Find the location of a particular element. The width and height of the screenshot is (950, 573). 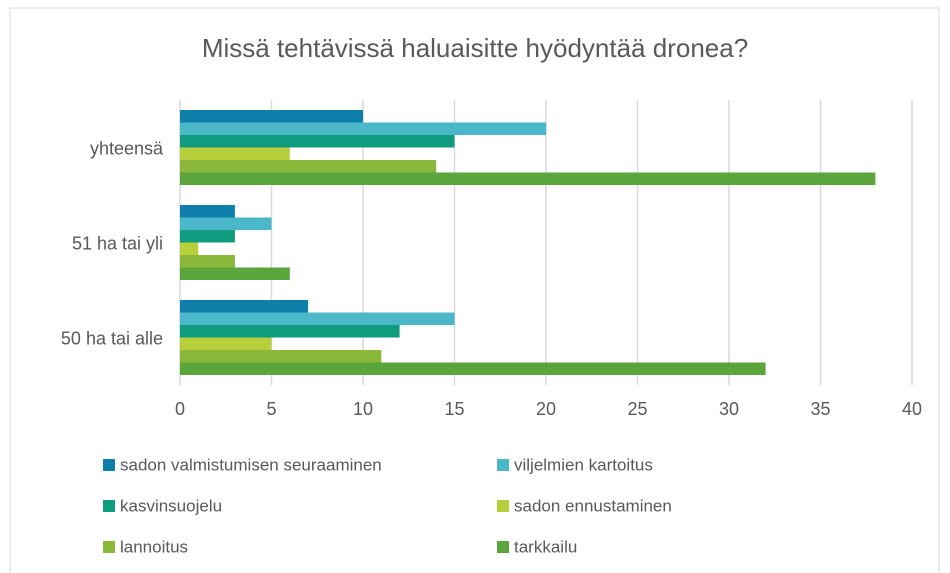

y-tick-label: 51 ha tai yli is located at coordinates (117, 243).